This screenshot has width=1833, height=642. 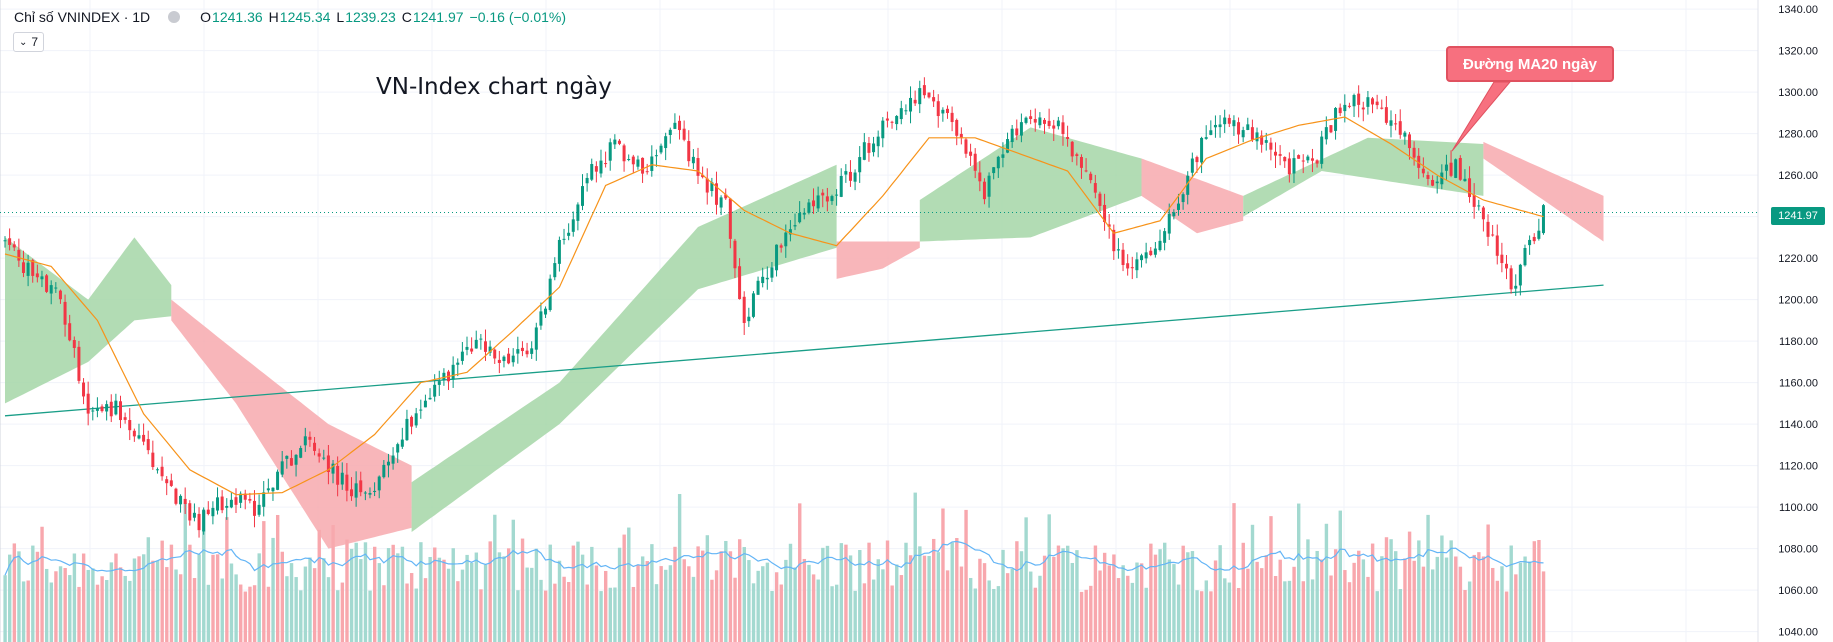 I want to click on ma20-callout: Đường MA20 ngày, so click(x=1530, y=64).